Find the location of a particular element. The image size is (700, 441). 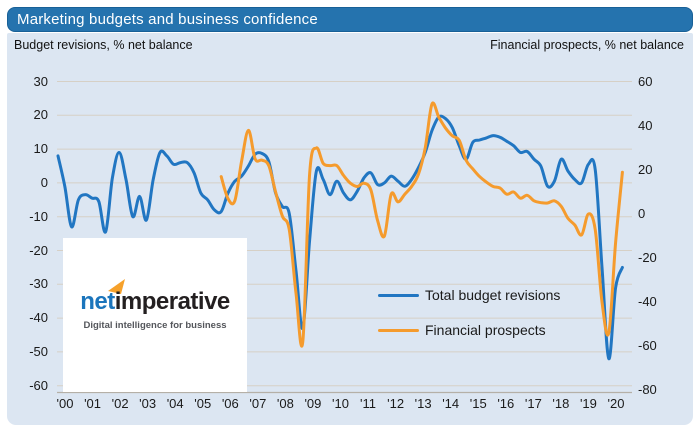

x-axis-tick-label: '20 is located at coordinates (616, 403).